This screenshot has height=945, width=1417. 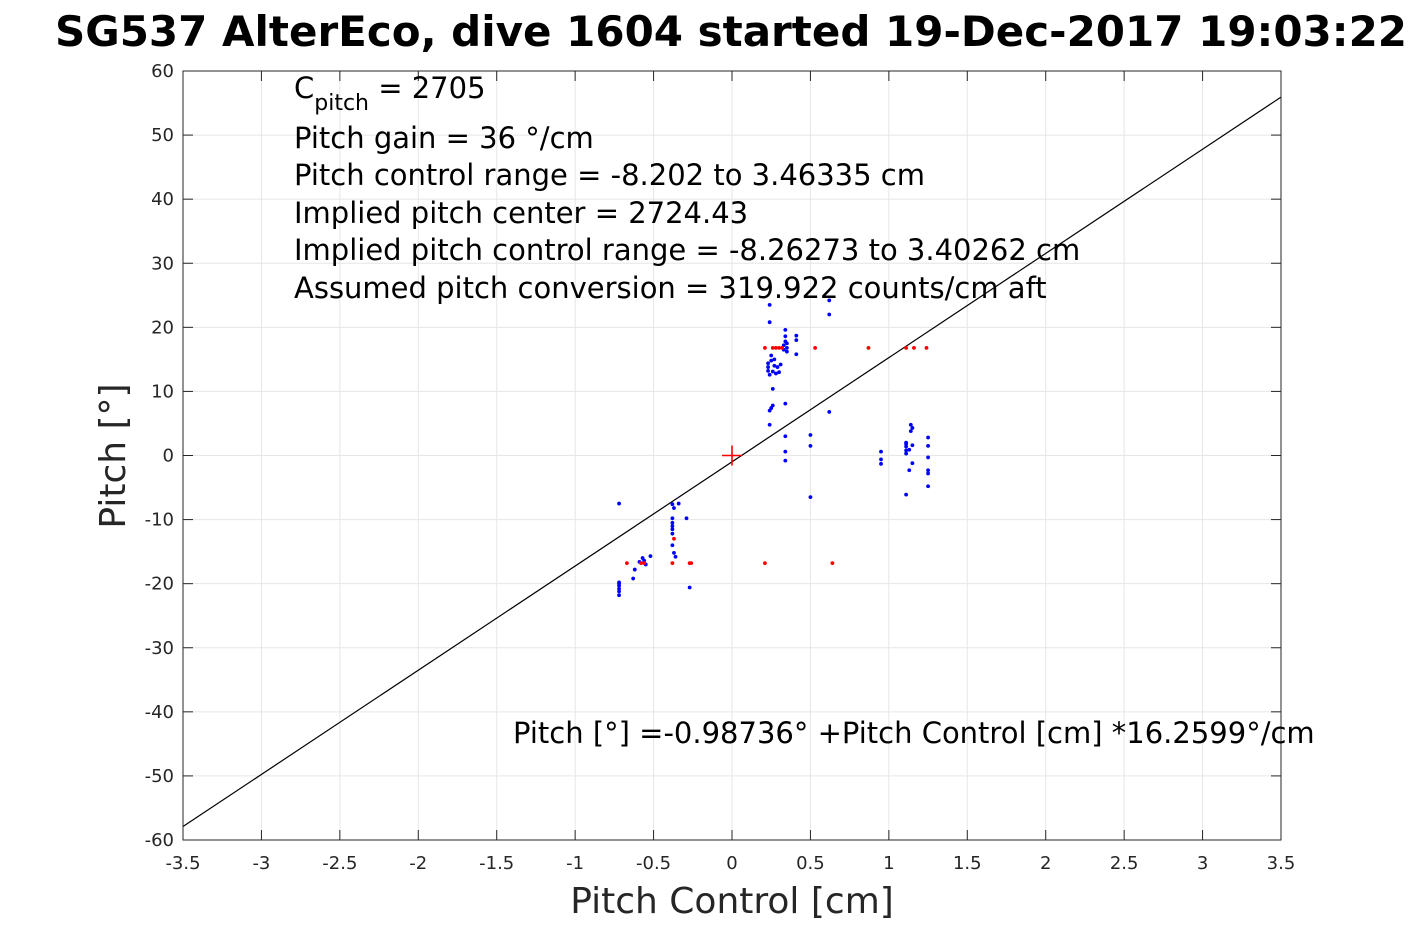 What do you see at coordinates (418, 863) in the screenshot?
I see `x-tick-label: -2` at bounding box center [418, 863].